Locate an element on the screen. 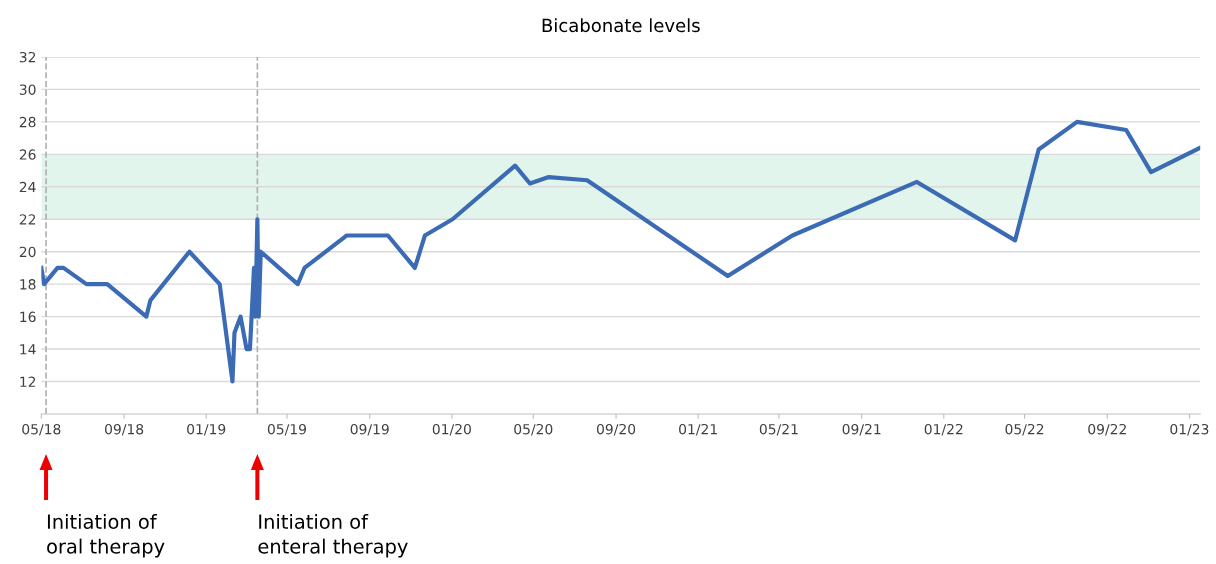 Image resolution: width=1216 pixels, height=564 pixels. x-tick-label: 09/21 is located at coordinates (861, 429).